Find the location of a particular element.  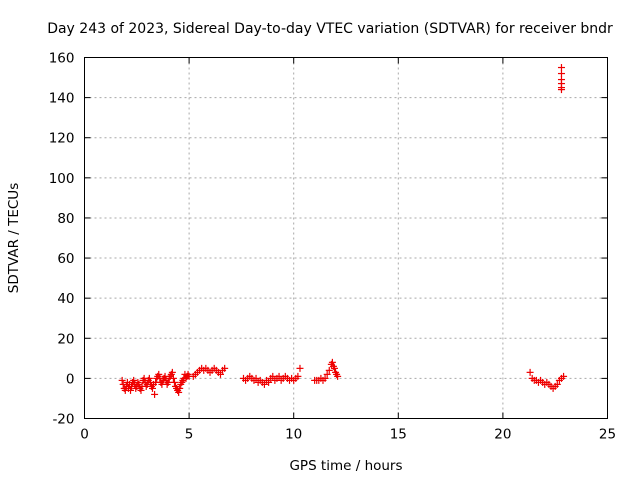

x-tick-label: 5 is located at coordinates (189, 435).